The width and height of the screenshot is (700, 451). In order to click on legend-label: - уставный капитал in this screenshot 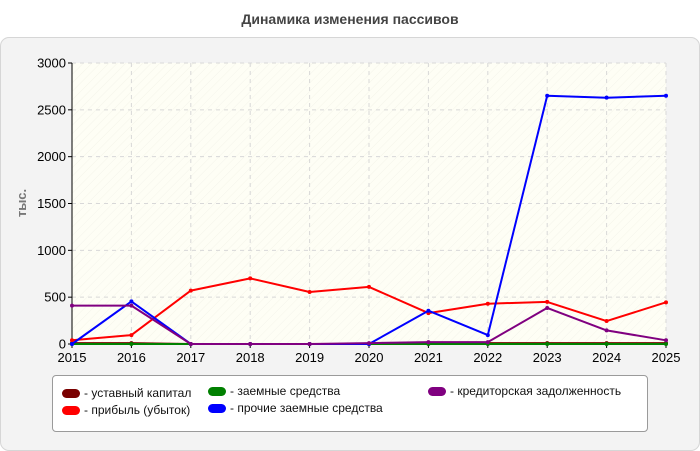, I will do `click(138, 393)`.